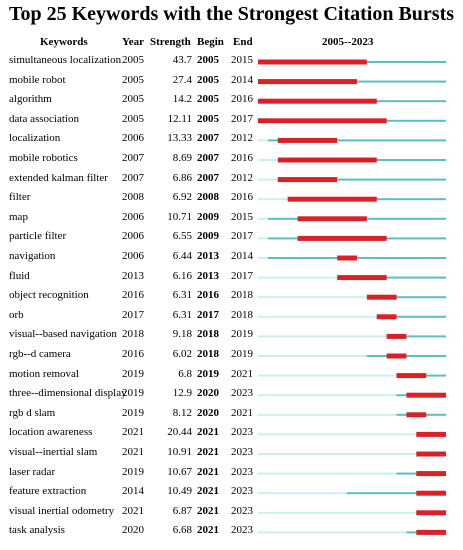 This screenshot has height=550, width=463. Describe the element at coordinates (242, 177) in the screenshot. I see `row-end: 2012` at that location.